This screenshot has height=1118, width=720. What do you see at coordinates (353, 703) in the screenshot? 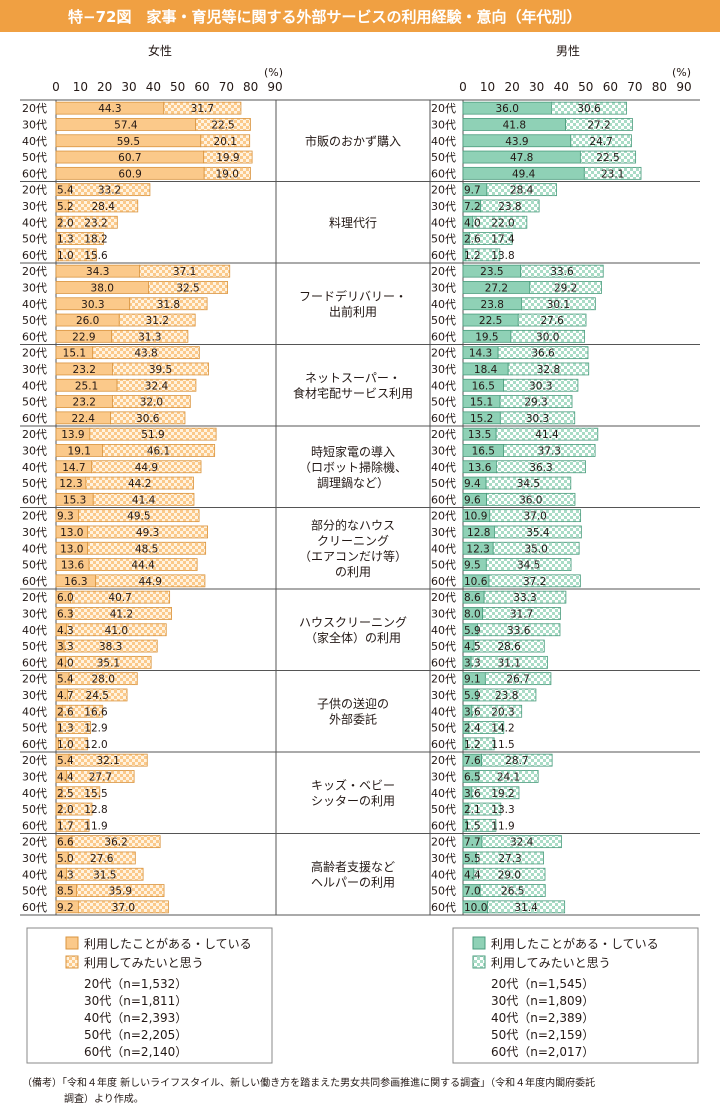
I see `category-label-7-0: 子供の送迎の` at bounding box center [353, 703].